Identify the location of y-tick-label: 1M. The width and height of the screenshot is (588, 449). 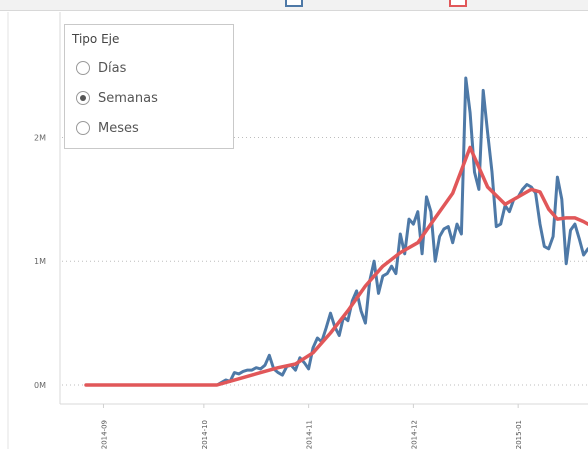
(40, 261).